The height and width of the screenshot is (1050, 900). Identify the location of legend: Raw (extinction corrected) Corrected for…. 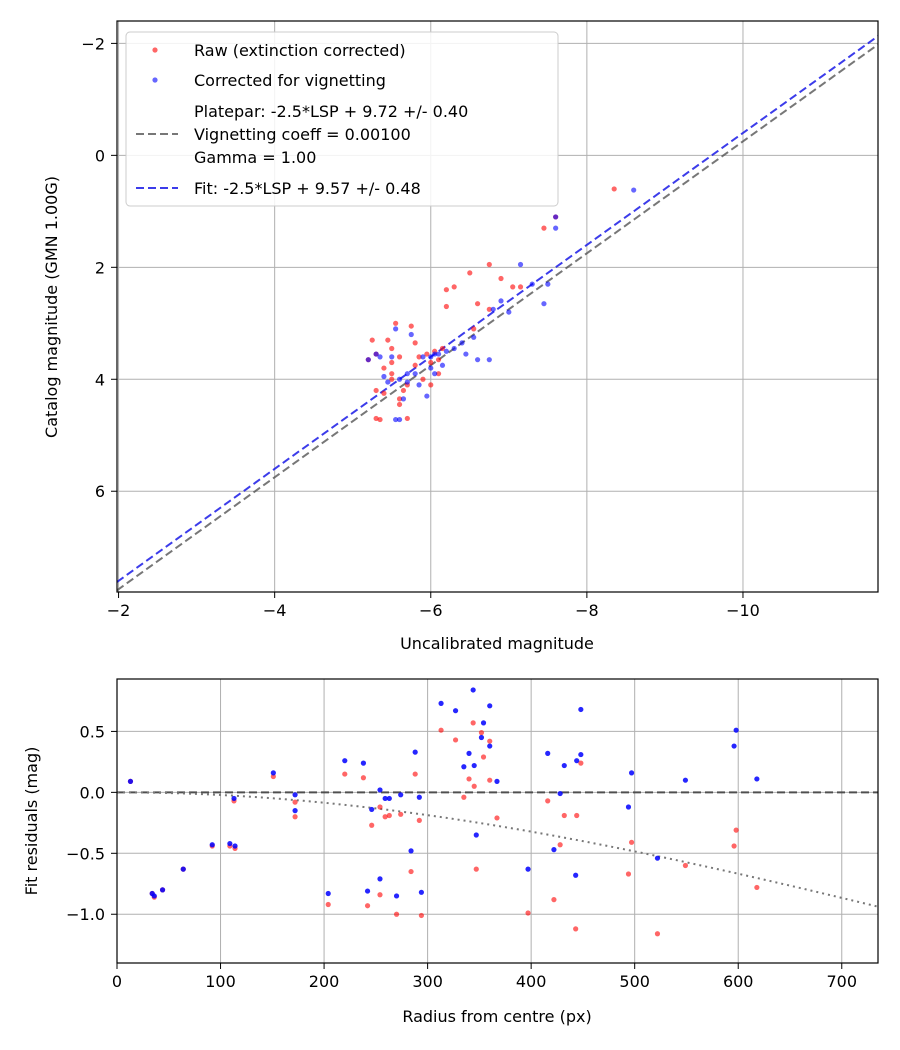
(342, 119).